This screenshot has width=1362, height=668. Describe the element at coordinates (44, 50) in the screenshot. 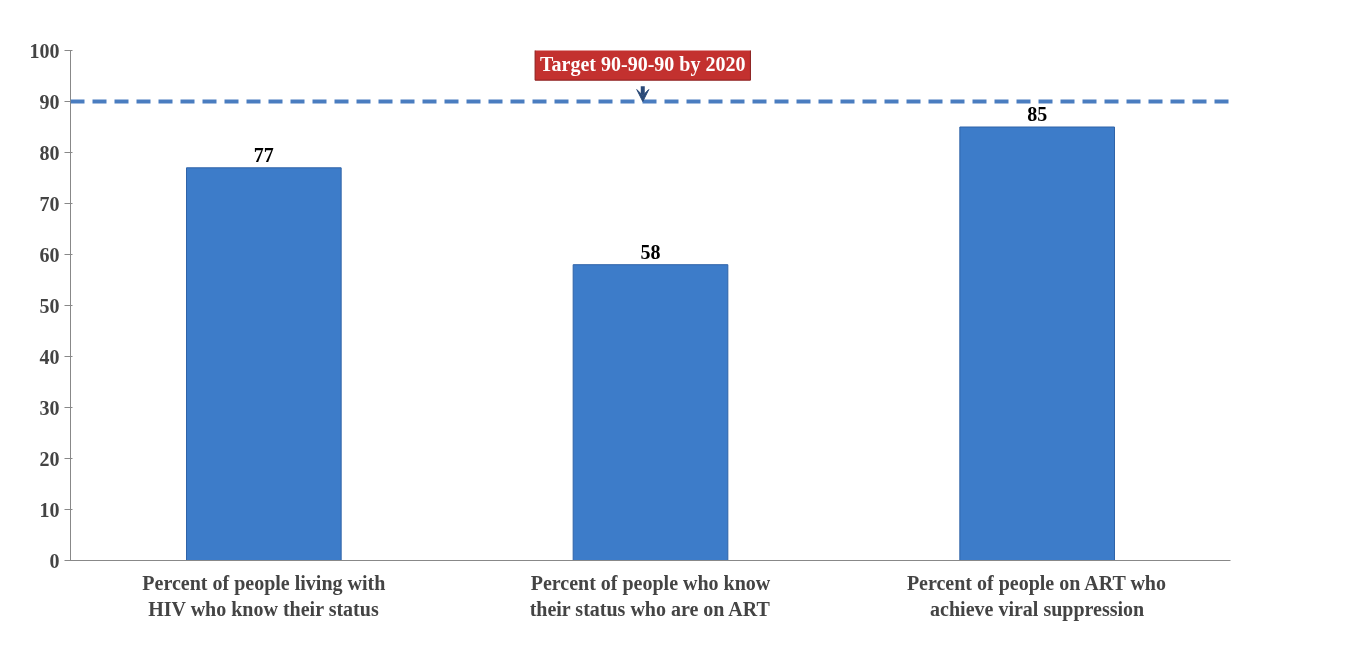

I see `y-tick-label: 100` at that location.